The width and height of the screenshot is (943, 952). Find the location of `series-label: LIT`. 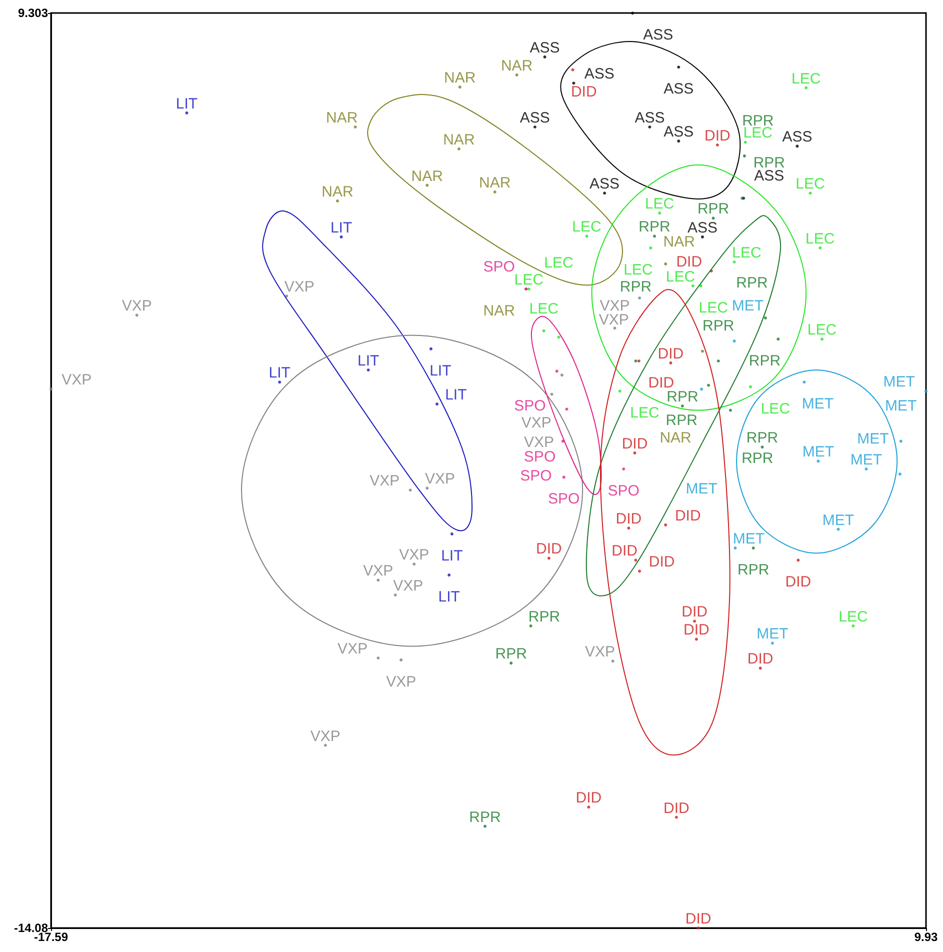

series-label: LIT is located at coordinates (456, 395).